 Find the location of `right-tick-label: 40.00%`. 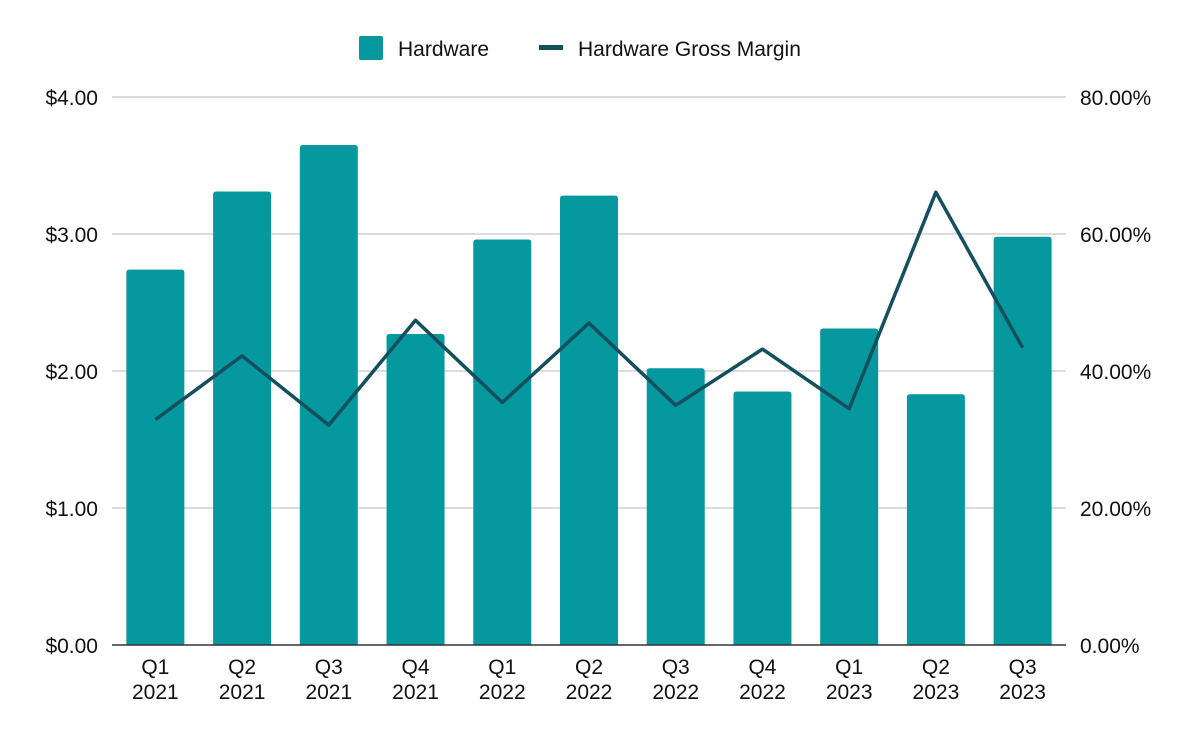

right-tick-label: 40.00% is located at coordinates (1115, 372).